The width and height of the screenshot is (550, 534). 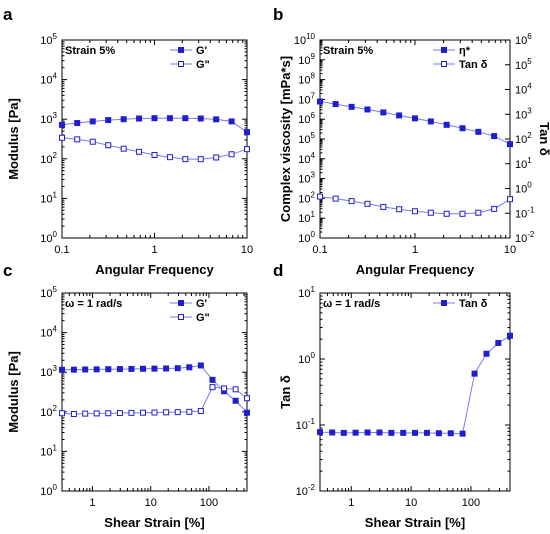 What do you see at coordinates (531, 234) in the screenshot?
I see `y2-tick-label-exp: -2` at bounding box center [531, 234].